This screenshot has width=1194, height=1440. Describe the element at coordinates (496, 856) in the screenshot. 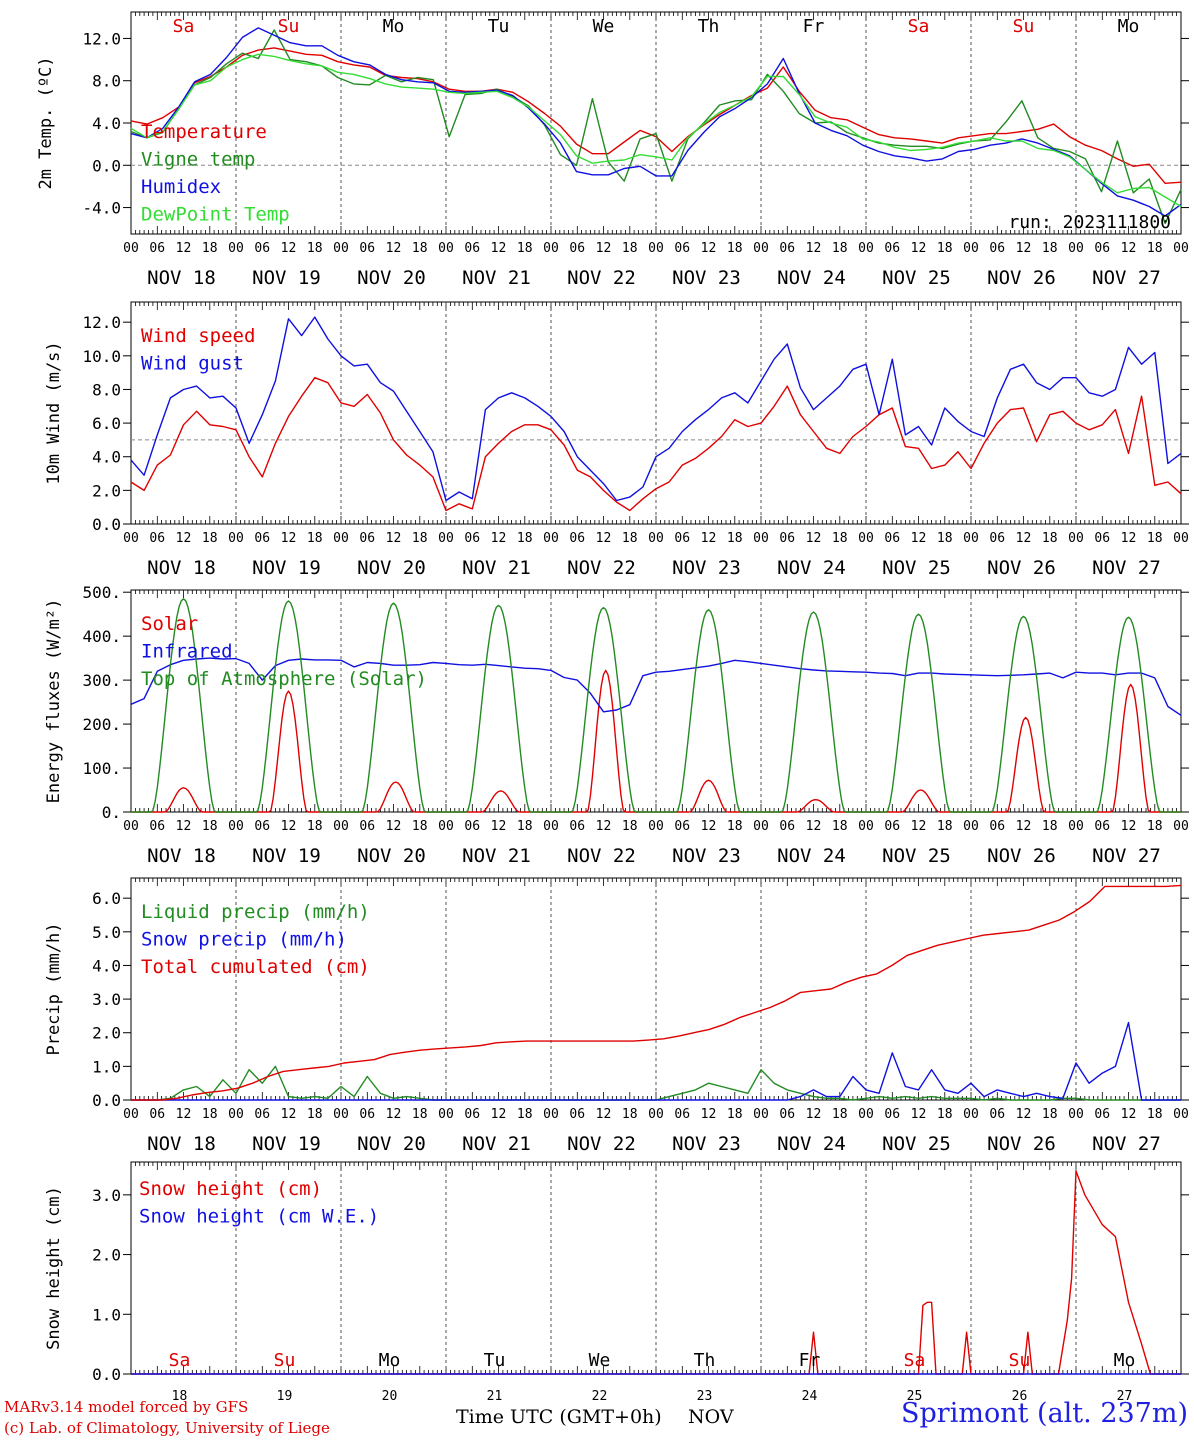

I see `date-label: NOV 21` at that location.